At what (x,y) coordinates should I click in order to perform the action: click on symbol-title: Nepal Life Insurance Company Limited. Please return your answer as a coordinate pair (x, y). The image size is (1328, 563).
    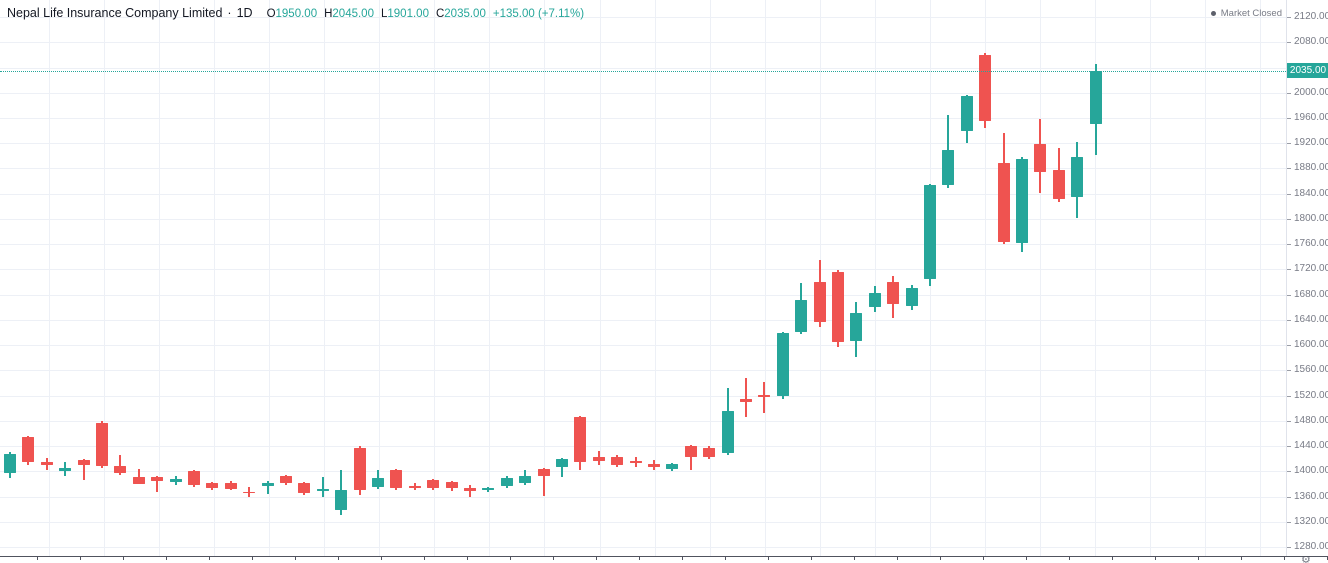
    Looking at the image, I should click on (115, 13).